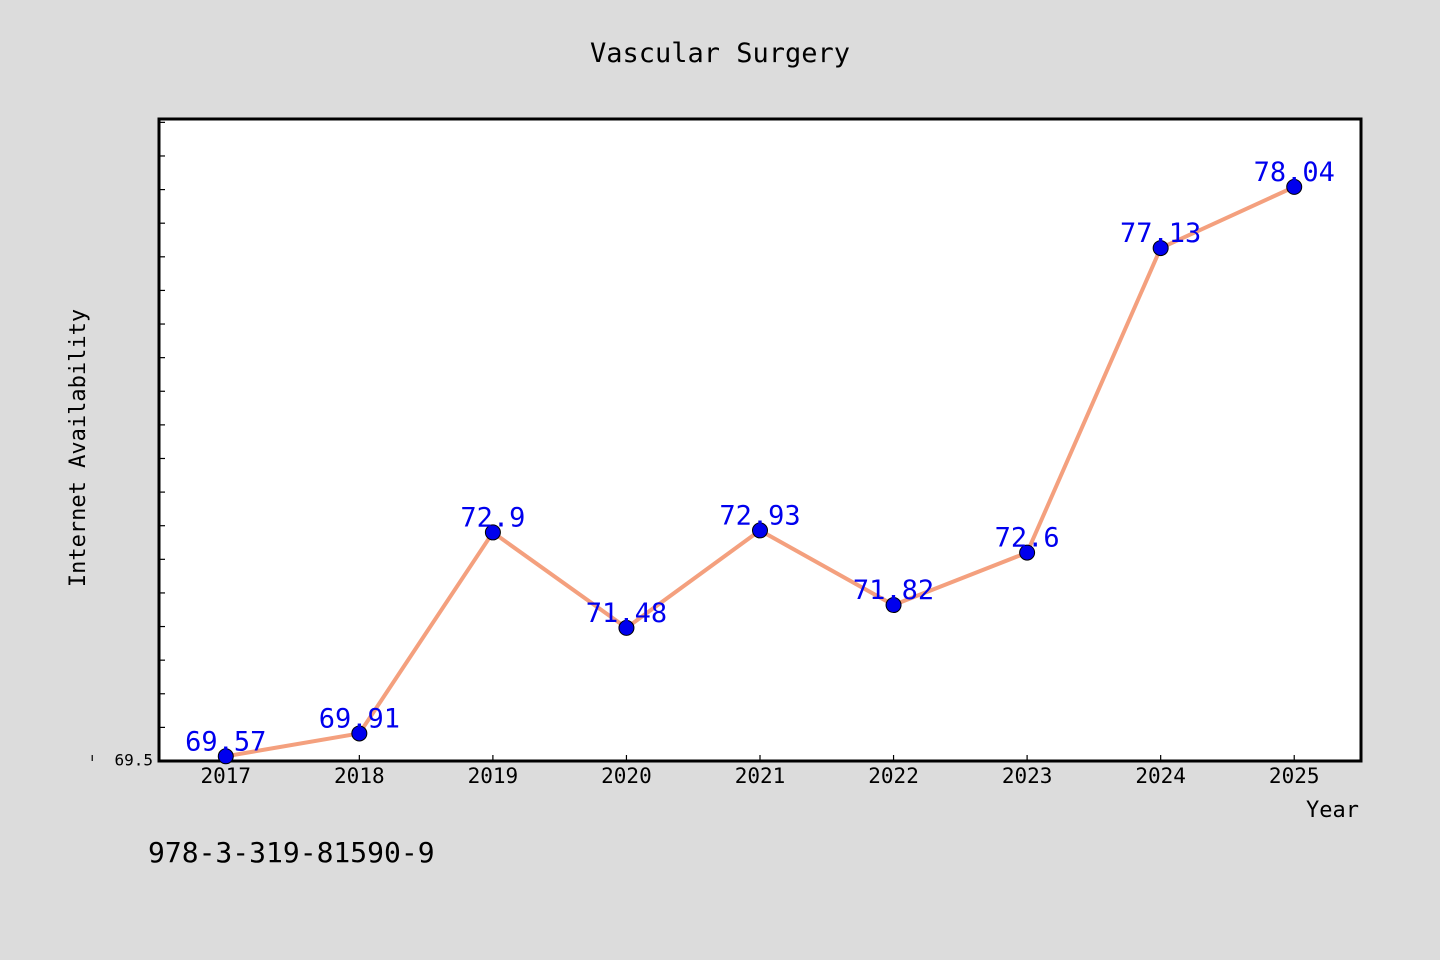 The width and height of the screenshot is (1440, 960). Describe the element at coordinates (1027, 776) in the screenshot. I see `x-tick-label: 2023` at that location.